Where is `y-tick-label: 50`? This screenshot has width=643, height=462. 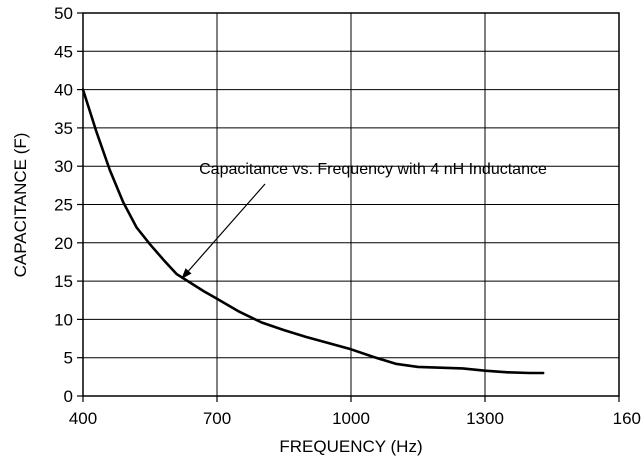 y-tick-label: 50 is located at coordinates (63, 13).